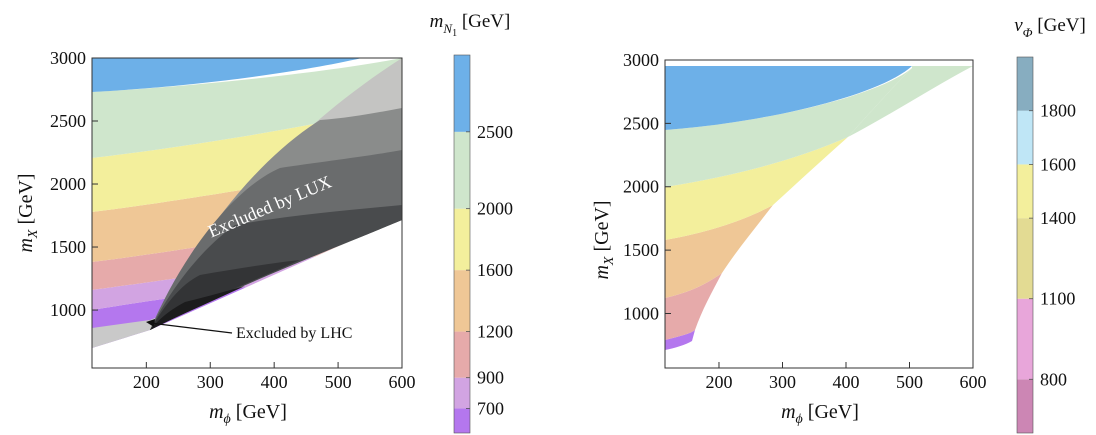 The image size is (1096, 435). What do you see at coordinates (68, 121) in the screenshot?
I see `left-y-tick-label: 2500` at bounding box center [68, 121].